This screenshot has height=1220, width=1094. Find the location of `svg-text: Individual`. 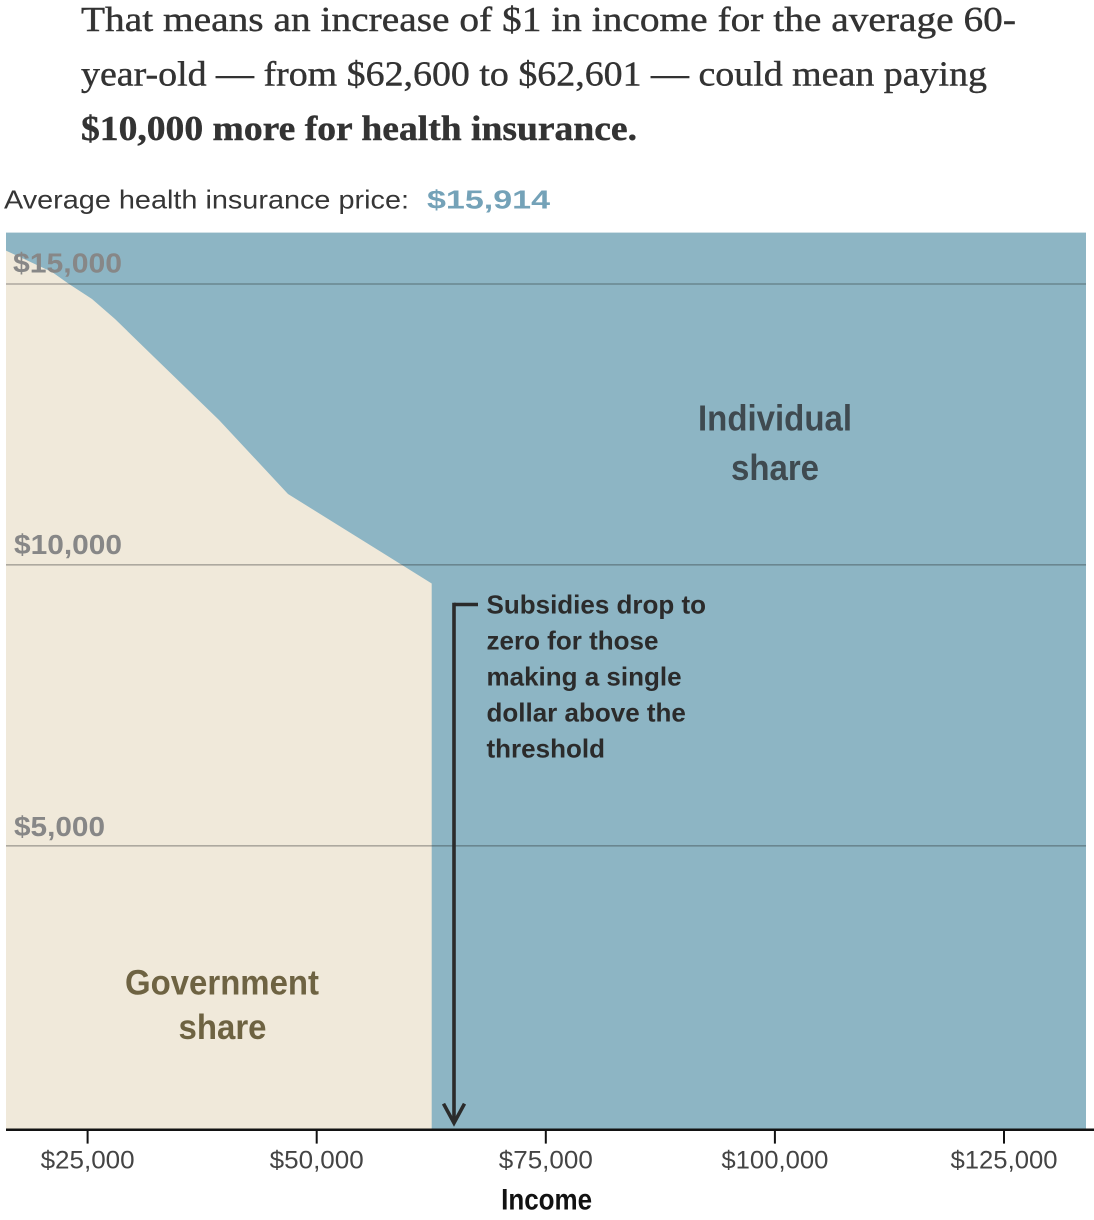

svg-text: Individual is located at coordinates (775, 417).